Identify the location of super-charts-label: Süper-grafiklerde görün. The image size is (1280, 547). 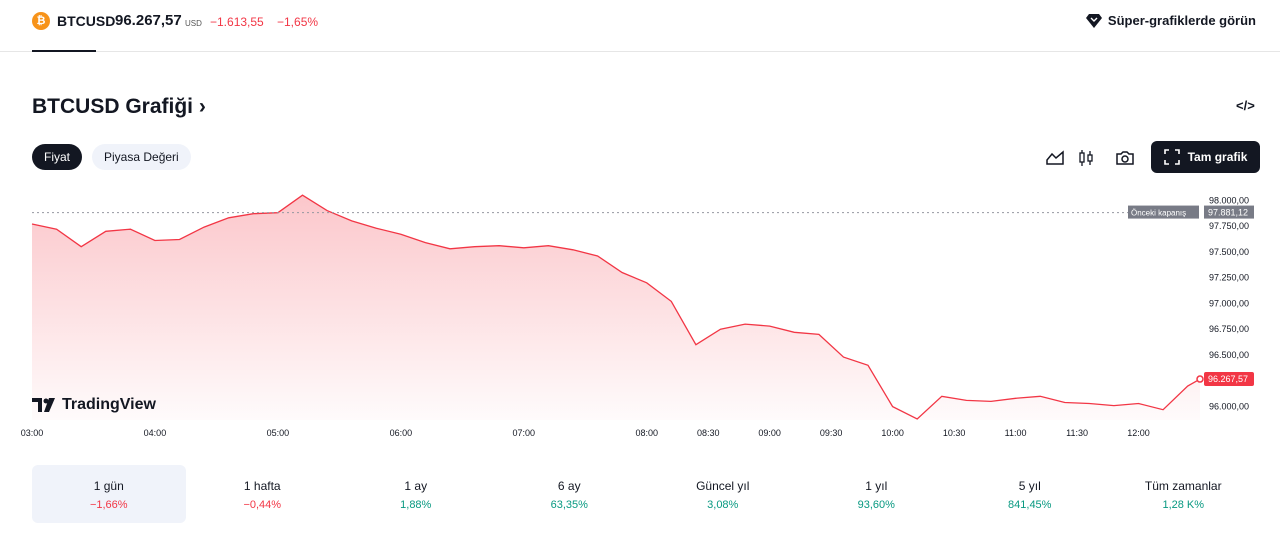
(1181, 20).